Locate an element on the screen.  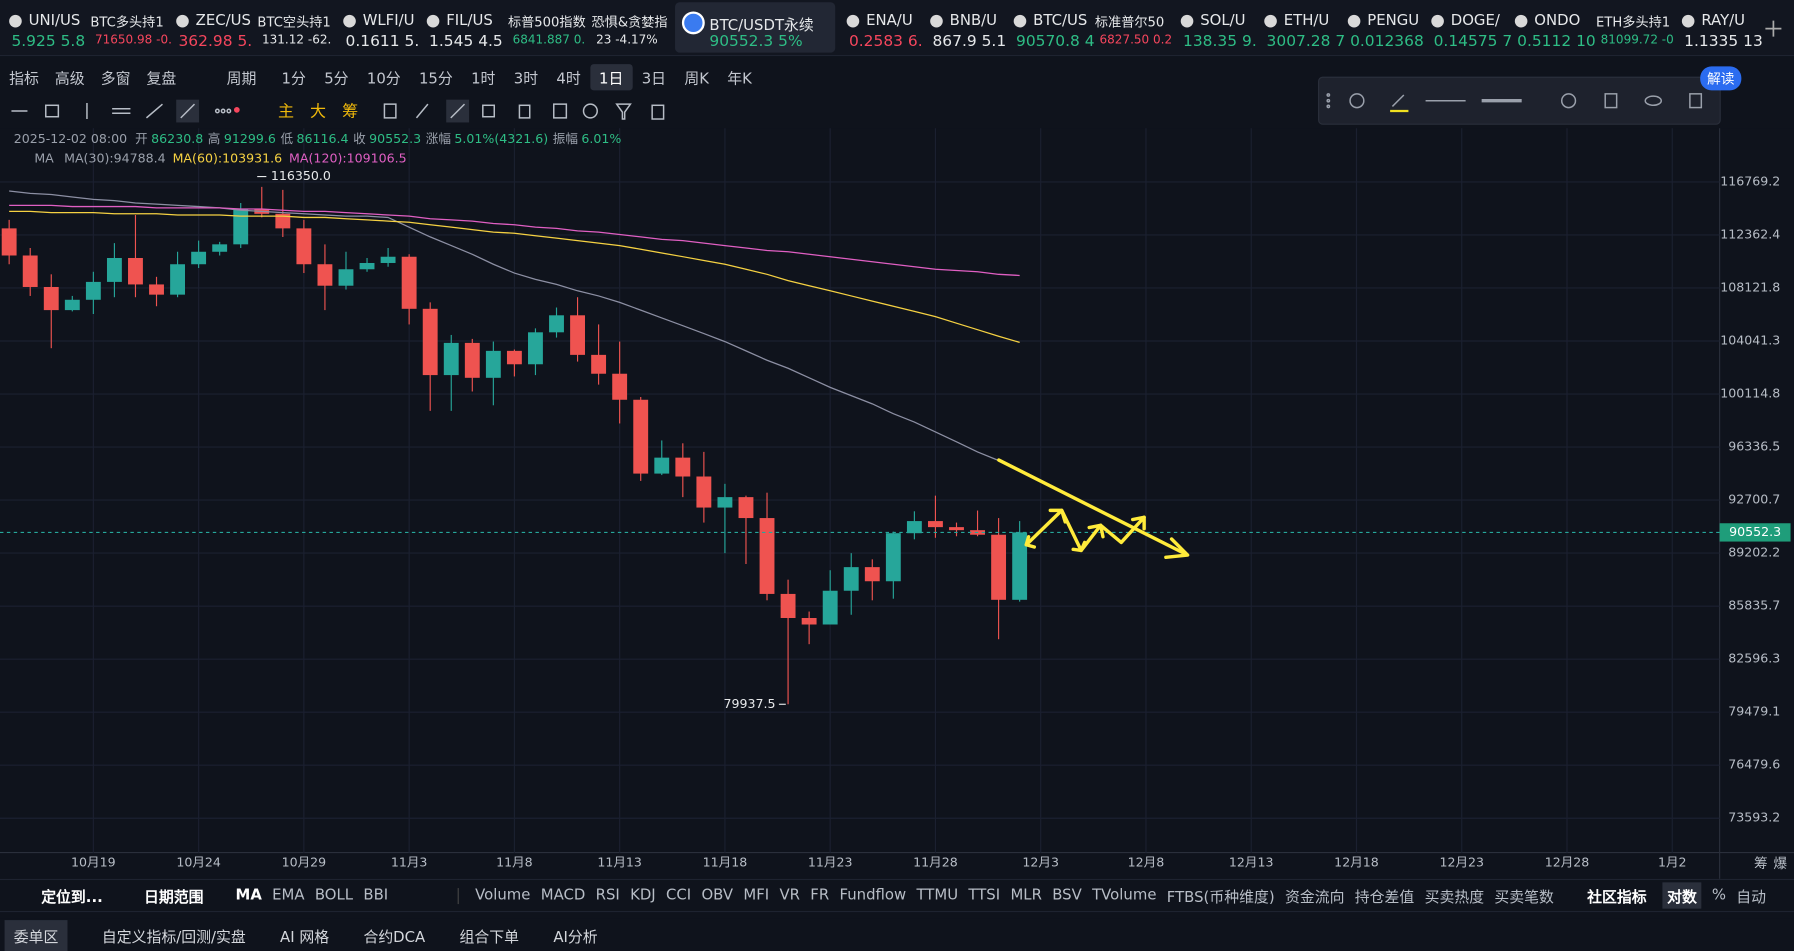
period: 15分 is located at coordinates (435, 79).